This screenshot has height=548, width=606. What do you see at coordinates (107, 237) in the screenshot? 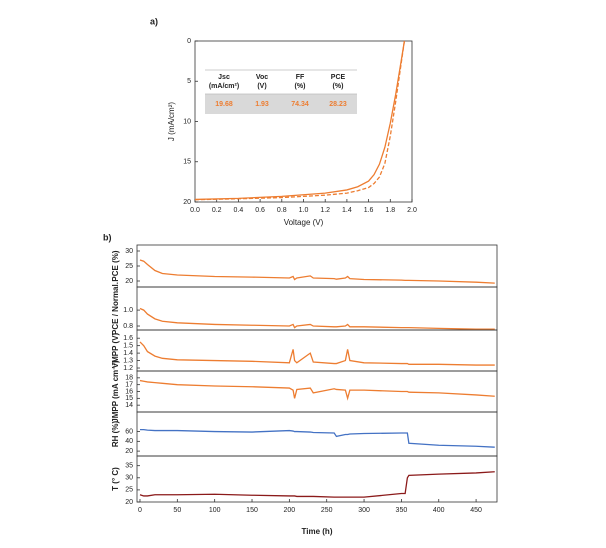
I see `panel-label: b)` at bounding box center [107, 237].